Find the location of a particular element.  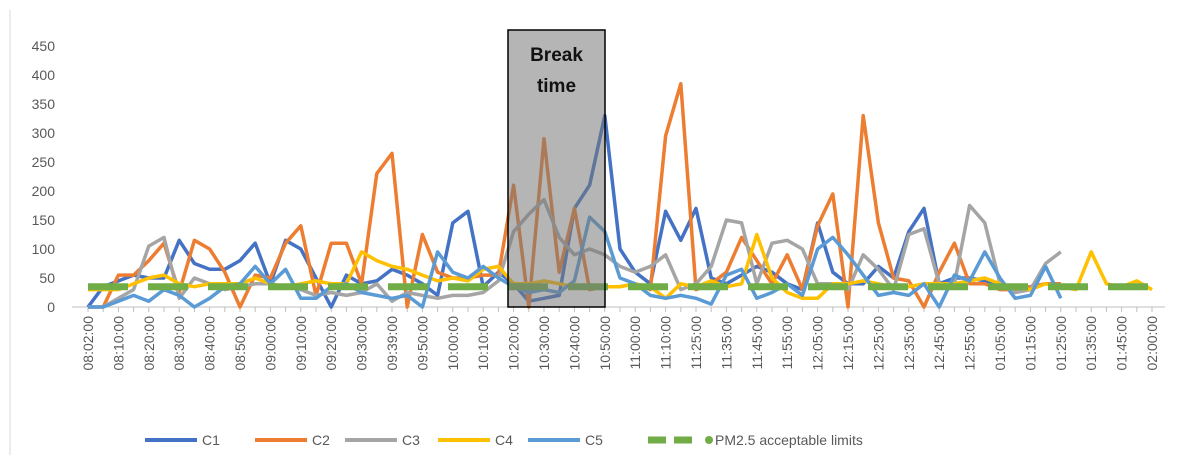

x-tick-label: 01:45:00 is located at coordinates (1122, 343).